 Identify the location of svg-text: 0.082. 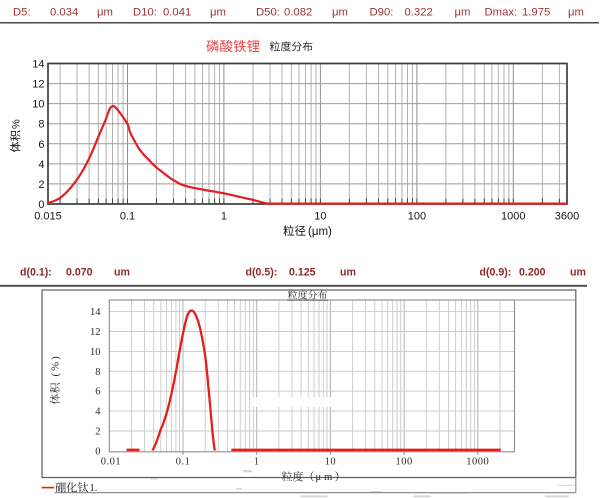
(298, 13).